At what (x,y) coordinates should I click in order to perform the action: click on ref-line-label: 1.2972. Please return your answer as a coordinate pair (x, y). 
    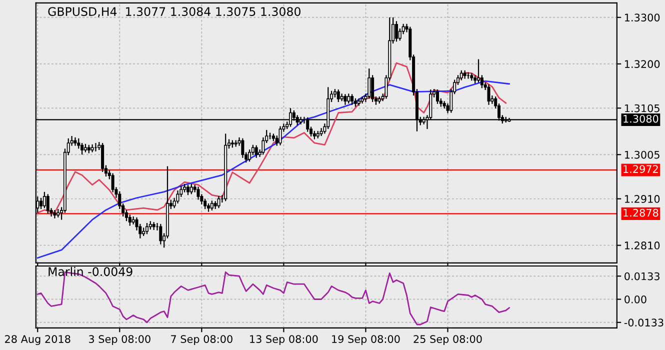
    Looking at the image, I should click on (641, 169).